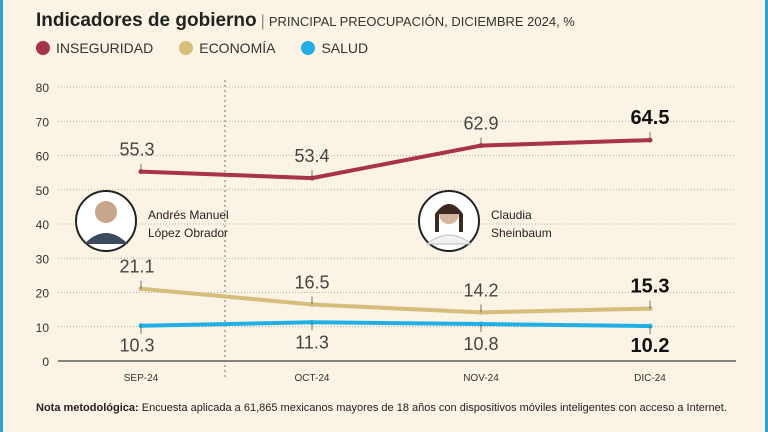 This screenshot has width=768, height=432. What do you see at coordinates (308, 48) in the screenshot?
I see `legend-dot-salud` at bounding box center [308, 48].